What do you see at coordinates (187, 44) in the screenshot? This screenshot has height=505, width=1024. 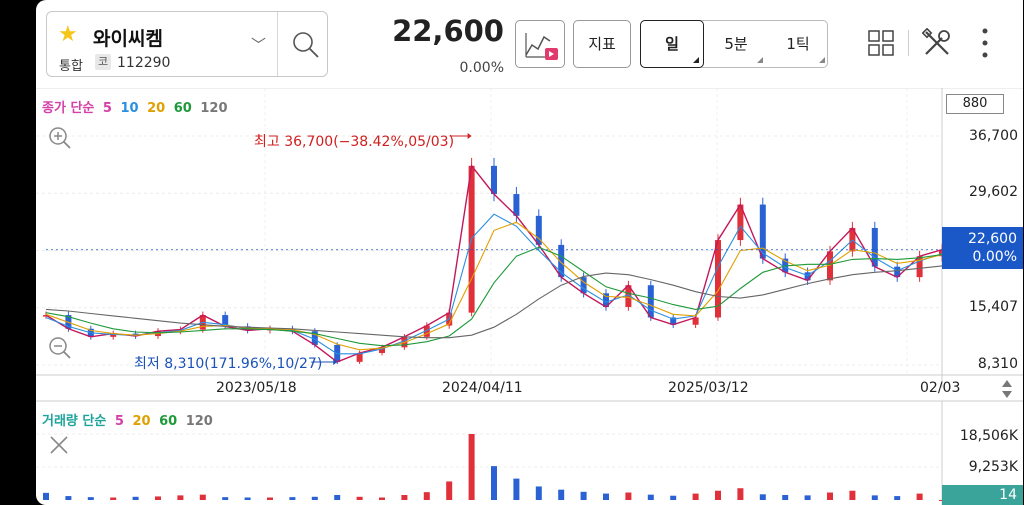 I see `stock-selector: ★ 와이씨켐 ﹀ 통합 코 112290` at bounding box center [187, 44].